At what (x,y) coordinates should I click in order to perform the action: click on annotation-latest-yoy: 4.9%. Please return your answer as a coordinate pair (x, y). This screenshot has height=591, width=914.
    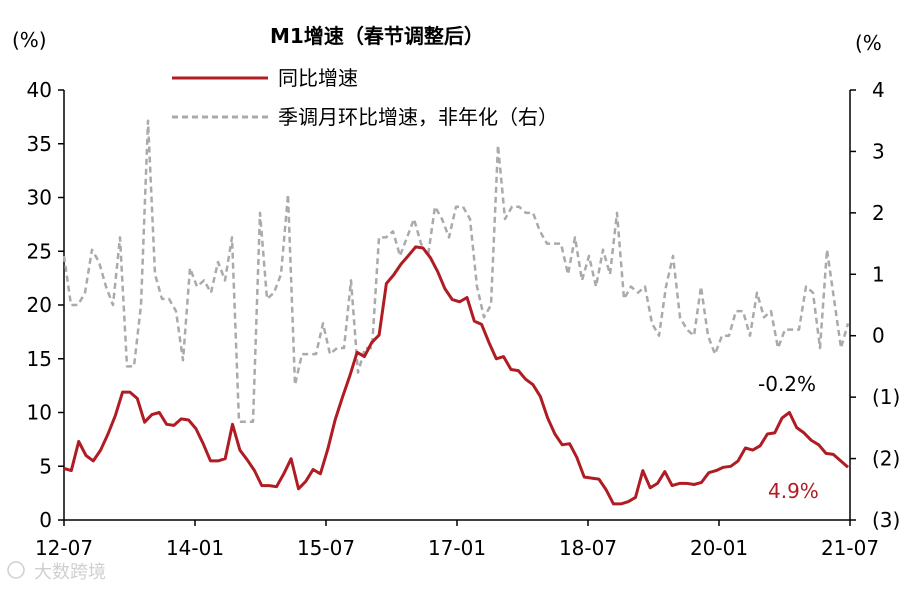
    Looking at the image, I should click on (793, 491).